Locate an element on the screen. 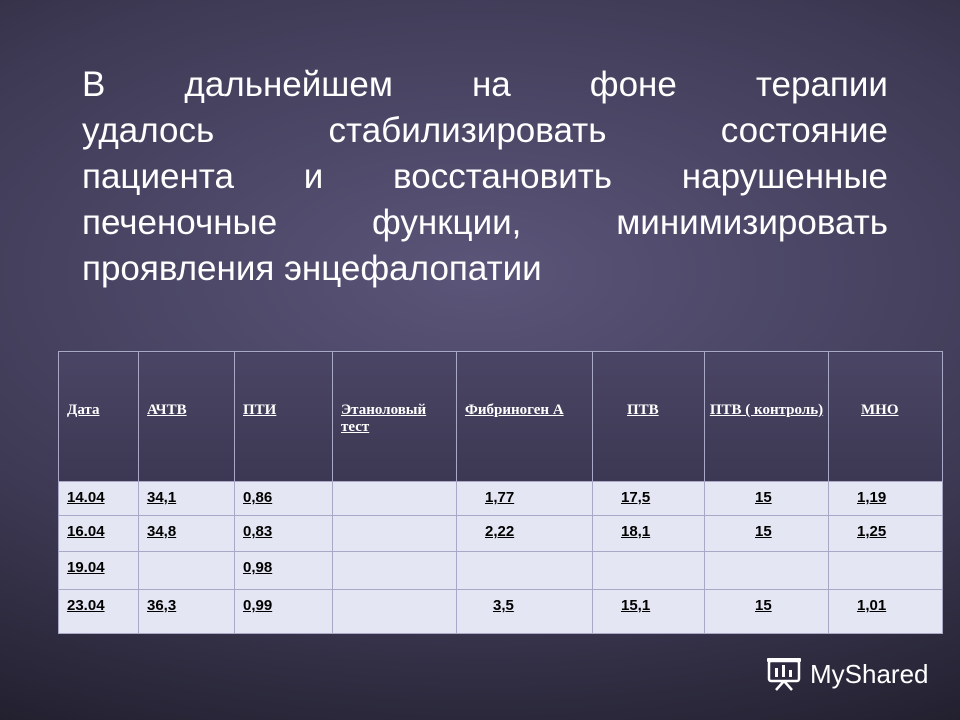 The width and height of the screenshot is (960, 720). header-fibrinogen: Фибриноген А is located at coordinates (525, 417).